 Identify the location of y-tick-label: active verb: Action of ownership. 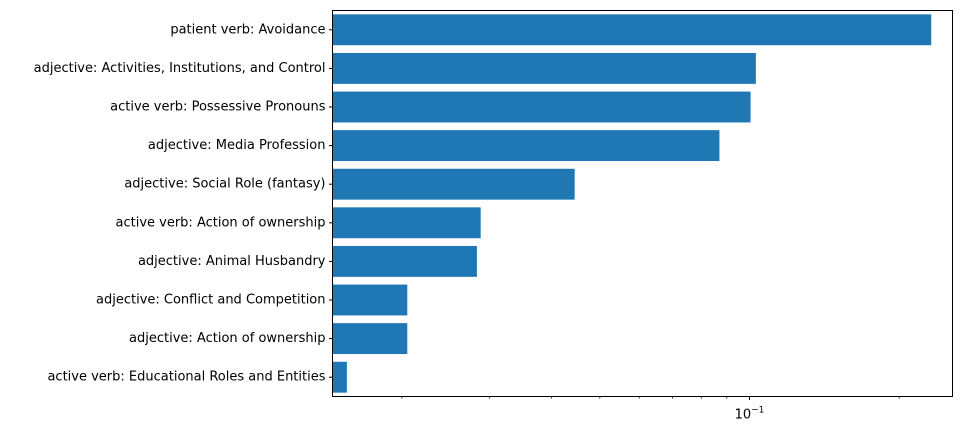
(221, 222).